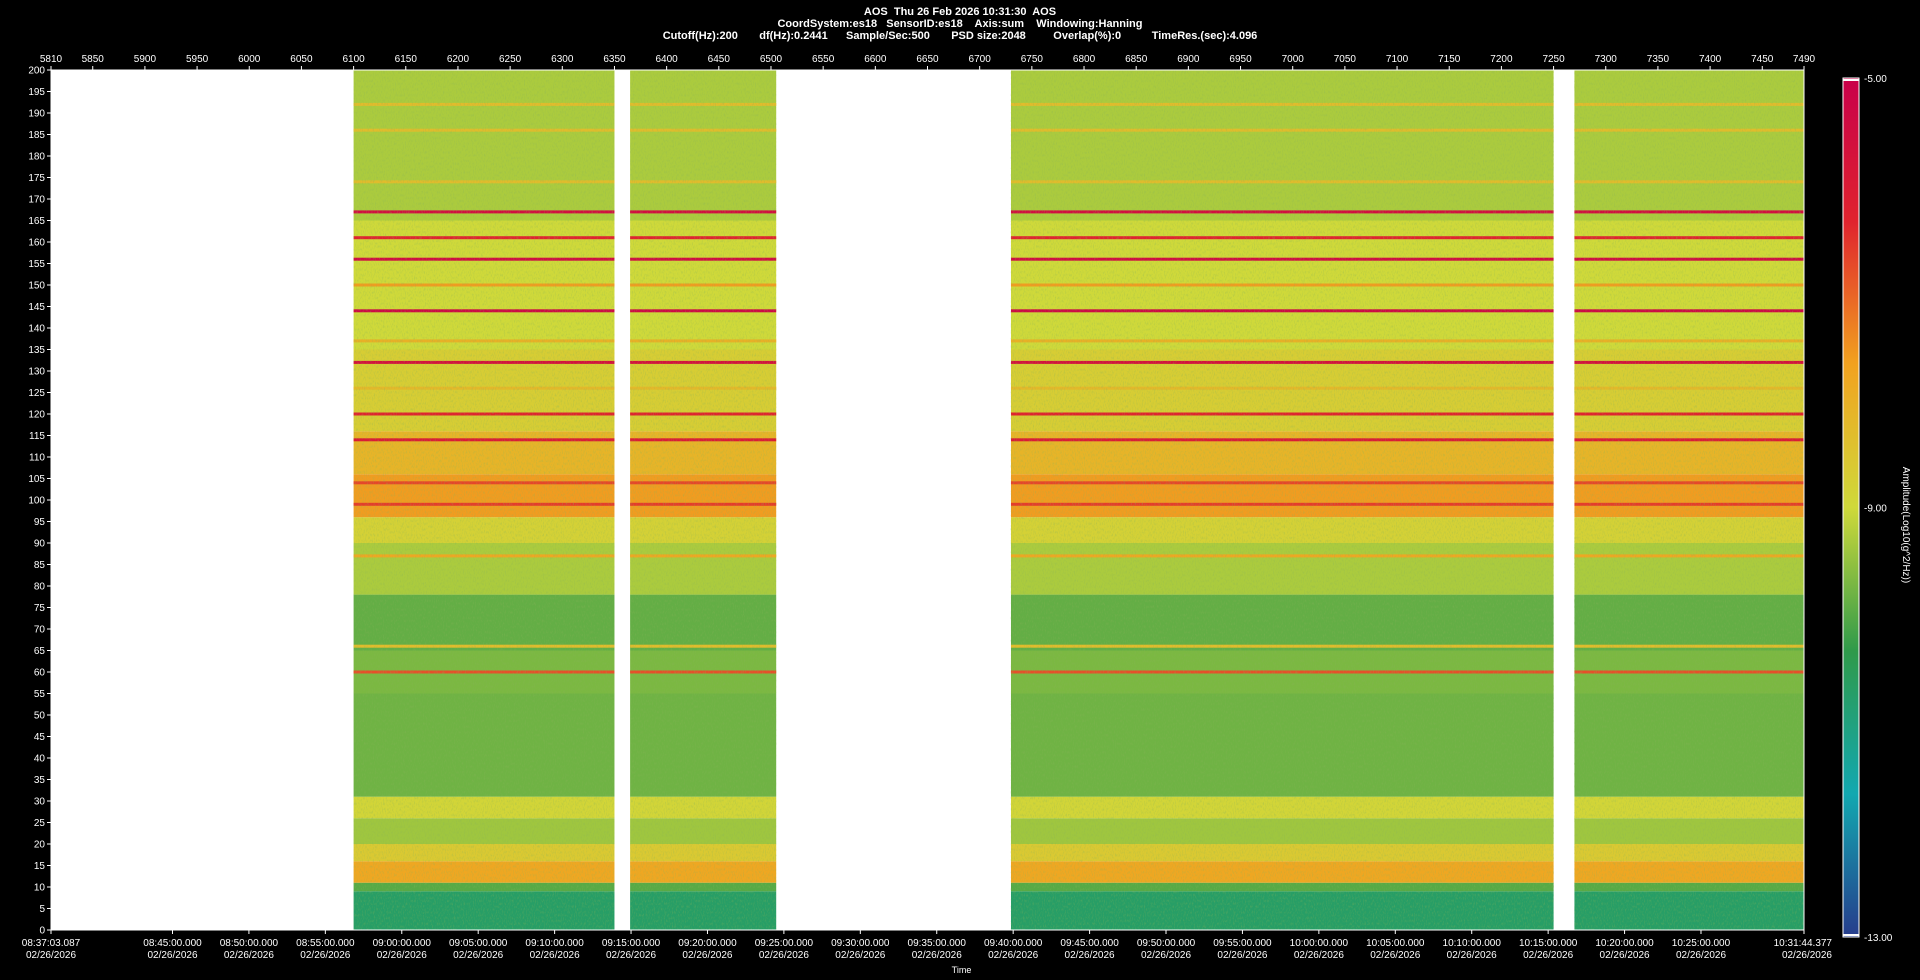  I want to click on x-top-tick-label: 6150, so click(406, 59).